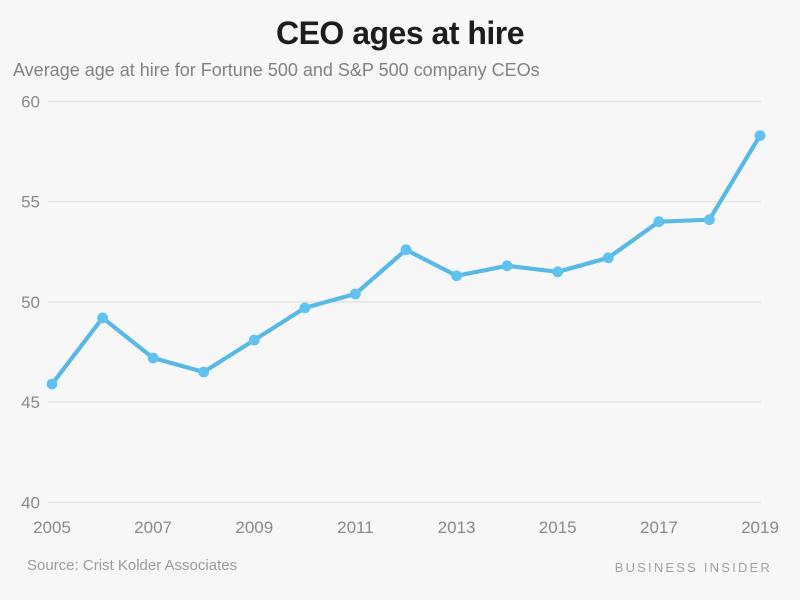 Image resolution: width=800 pixels, height=600 pixels. What do you see at coordinates (659, 527) in the screenshot?
I see `x-tick-label-2017: 2017` at bounding box center [659, 527].